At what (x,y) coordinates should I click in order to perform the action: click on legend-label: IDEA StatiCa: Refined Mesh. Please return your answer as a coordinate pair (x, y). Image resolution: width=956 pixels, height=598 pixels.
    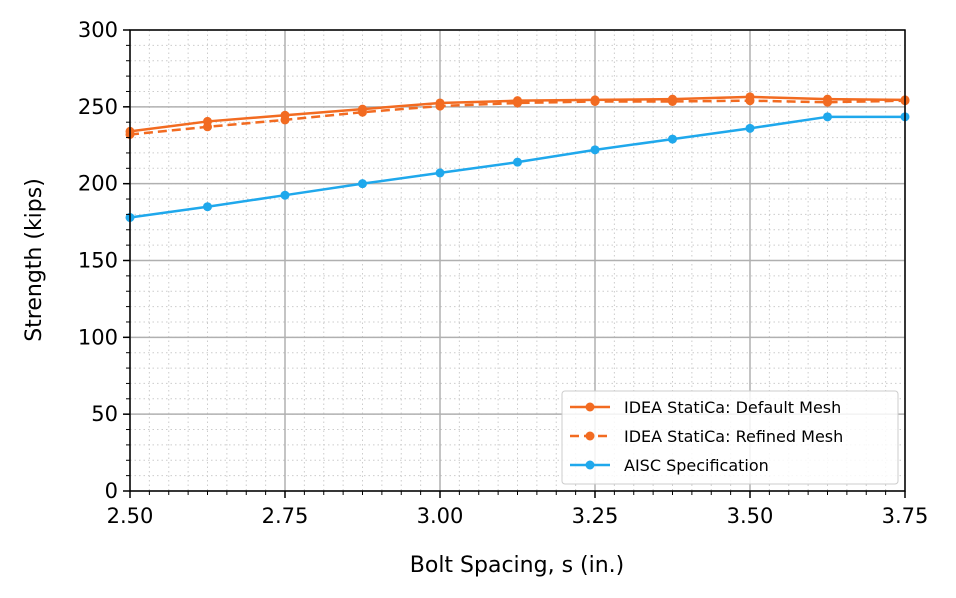
    Looking at the image, I should click on (733, 436).